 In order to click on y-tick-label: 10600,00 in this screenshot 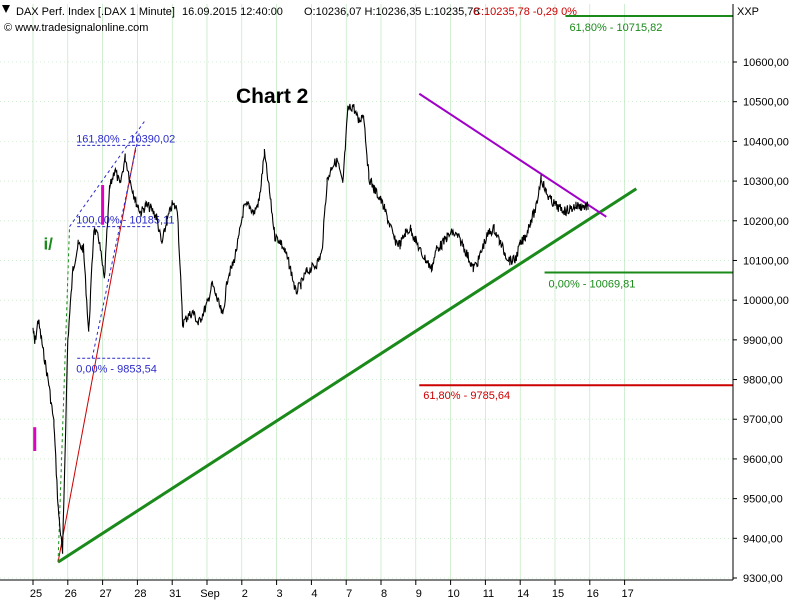, I will do `click(766, 63)`.